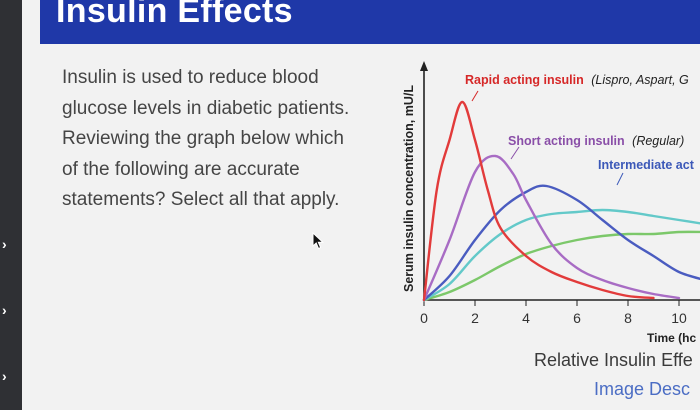 The image size is (700, 410). What do you see at coordinates (671, 338) in the screenshot?
I see `x-axis-label: Time (hc` at bounding box center [671, 338].